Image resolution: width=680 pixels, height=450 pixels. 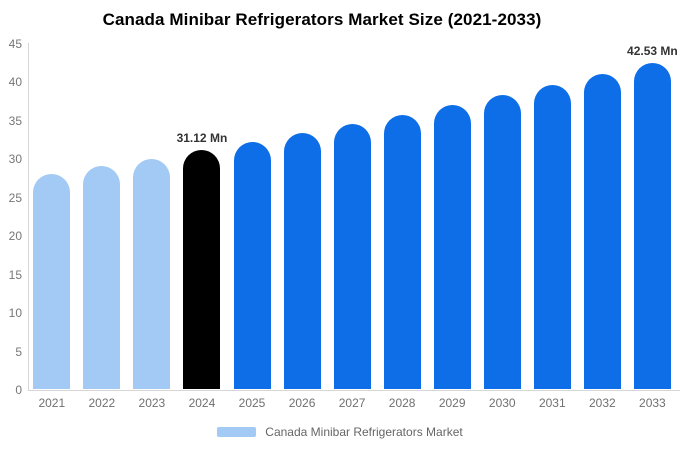 What do you see at coordinates (302, 403) in the screenshot?
I see `x-axis-label-2026: 2026` at bounding box center [302, 403].